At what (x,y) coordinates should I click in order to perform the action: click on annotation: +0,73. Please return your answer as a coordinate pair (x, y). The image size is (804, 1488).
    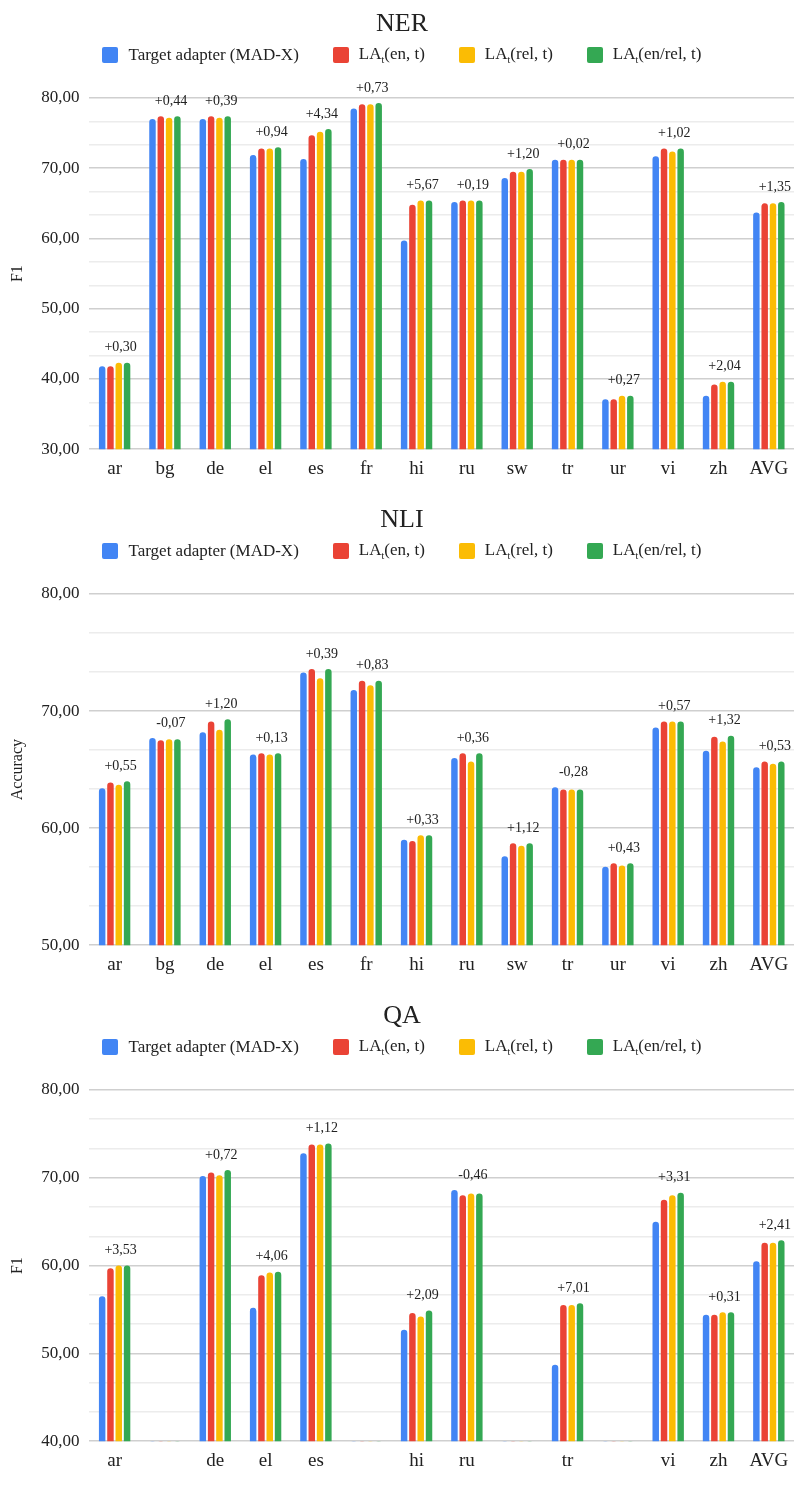
    Looking at the image, I should click on (372, 87).